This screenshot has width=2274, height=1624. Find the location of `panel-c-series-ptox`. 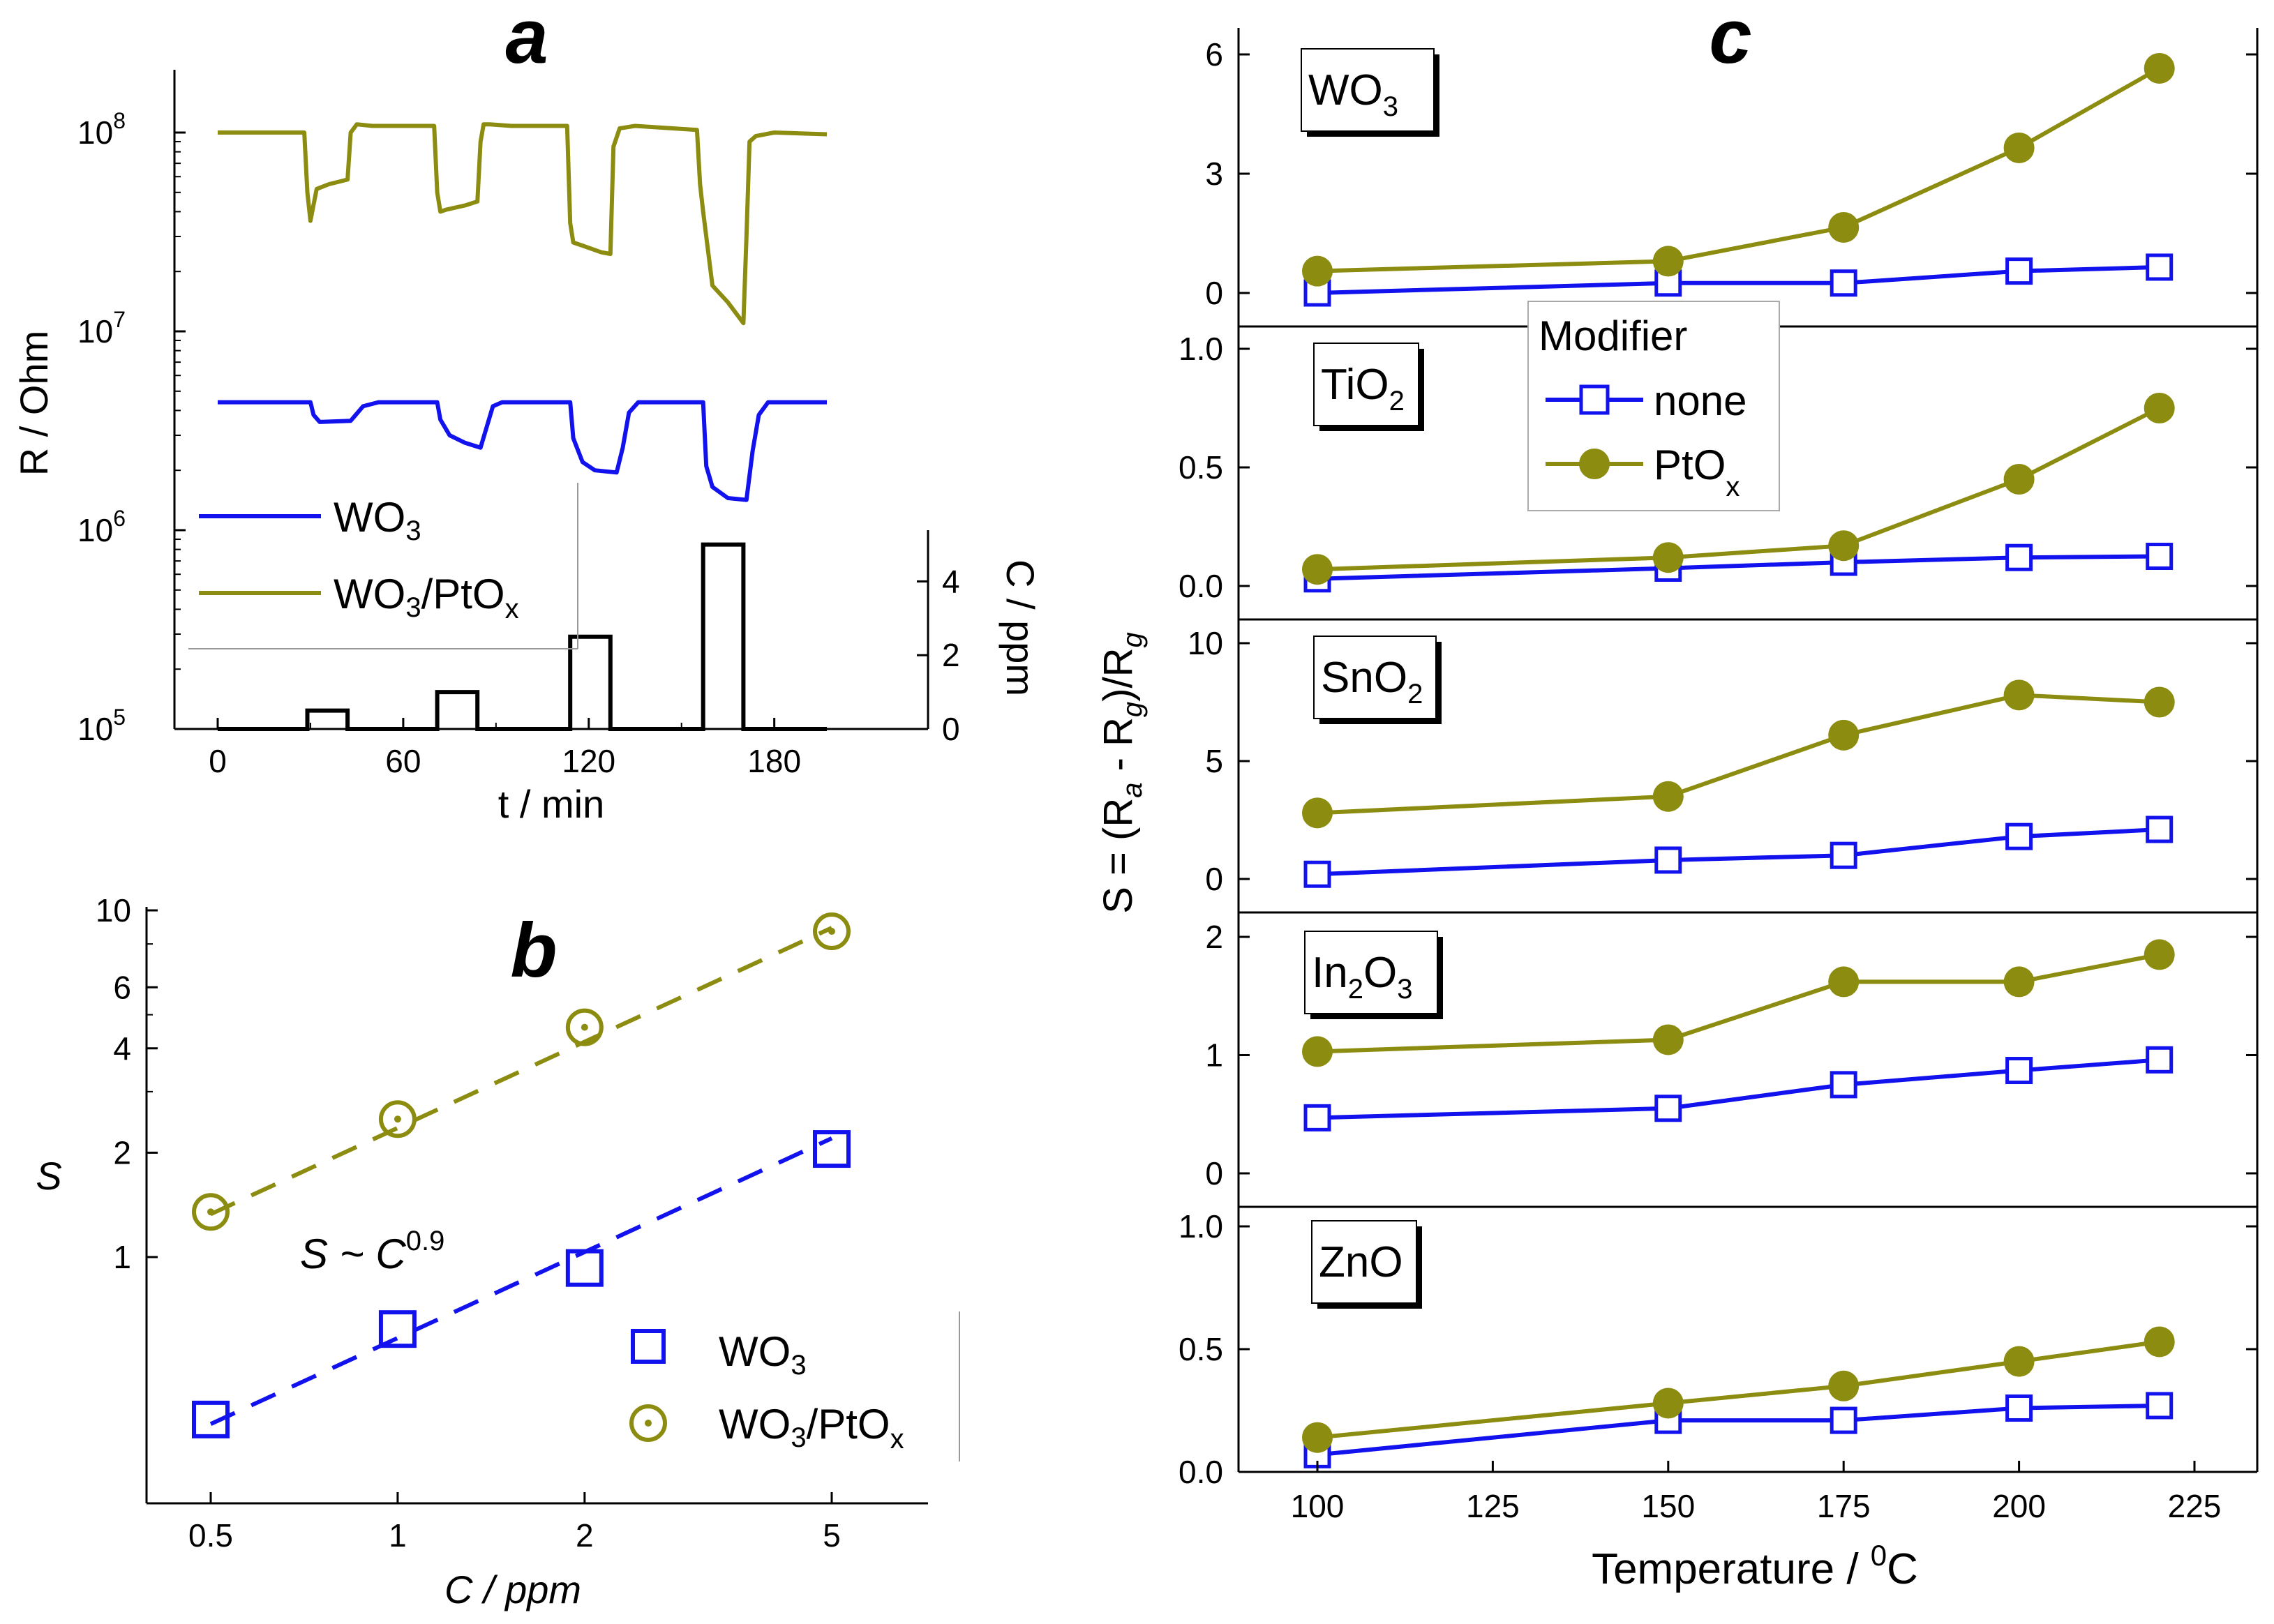

panel-c-series-ptox is located at coordinates (1738, 754).